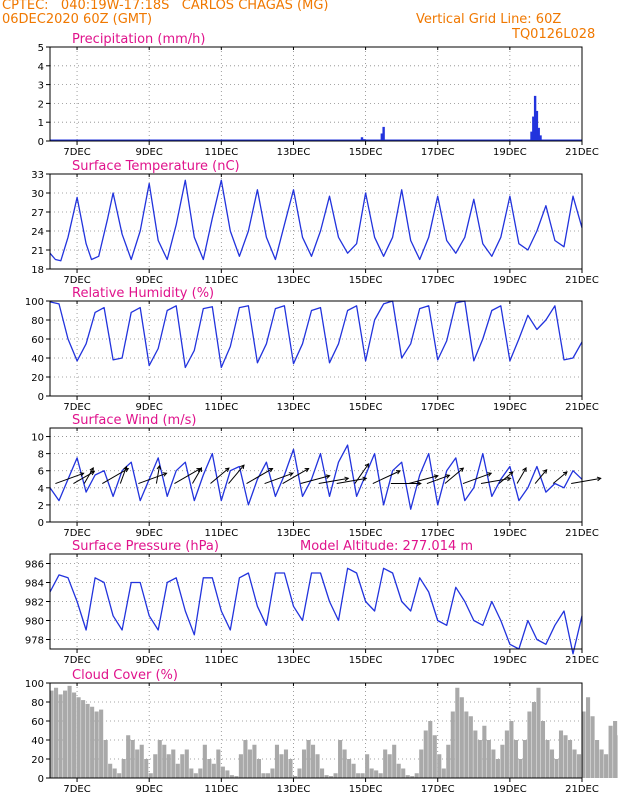 This screenshot has height=800, width=618. What do you see at coordinates (138, 39) in the screenshot?
I see `precip-title: Precipitation (mm/h)` at bounding box center [138, 39].